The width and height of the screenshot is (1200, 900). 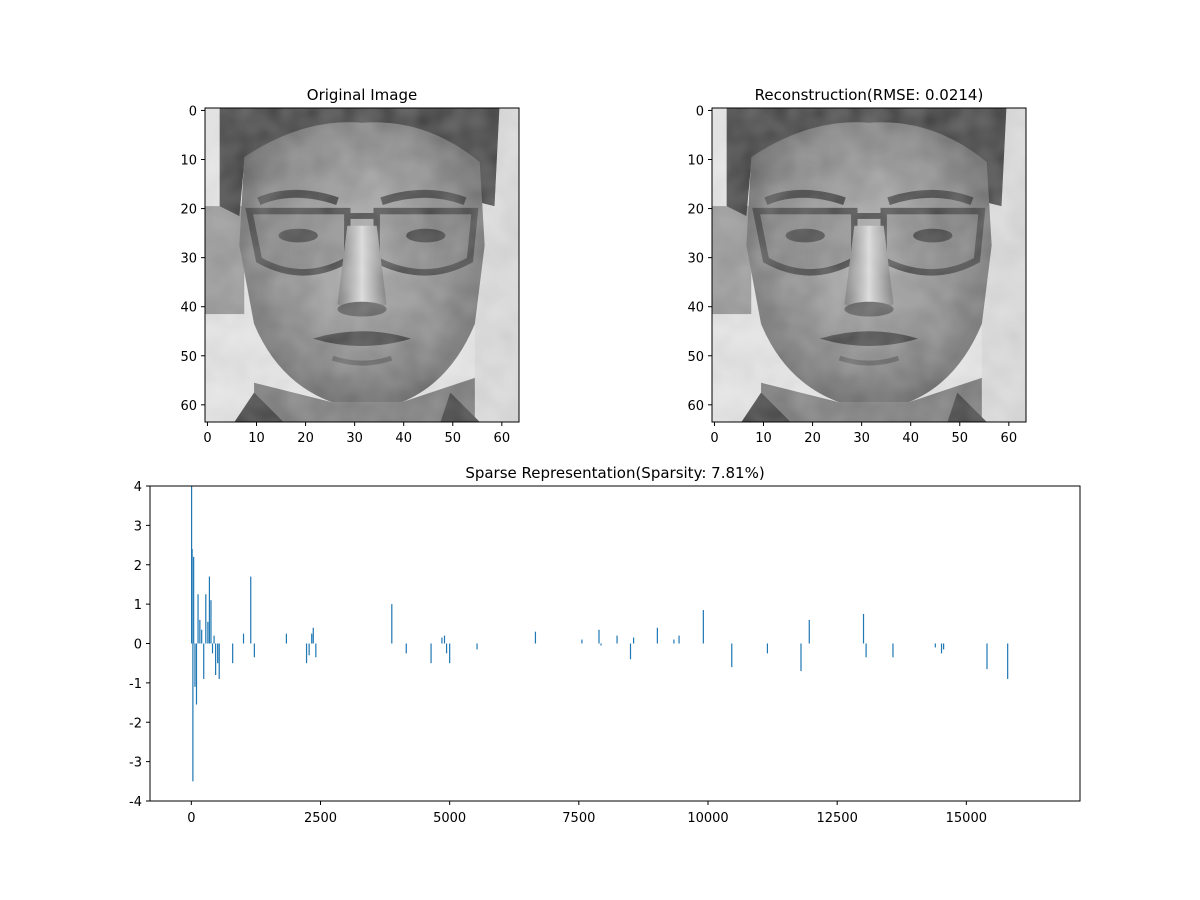 I want to click on y-tick-label: 20, so click(x=695, y=210).